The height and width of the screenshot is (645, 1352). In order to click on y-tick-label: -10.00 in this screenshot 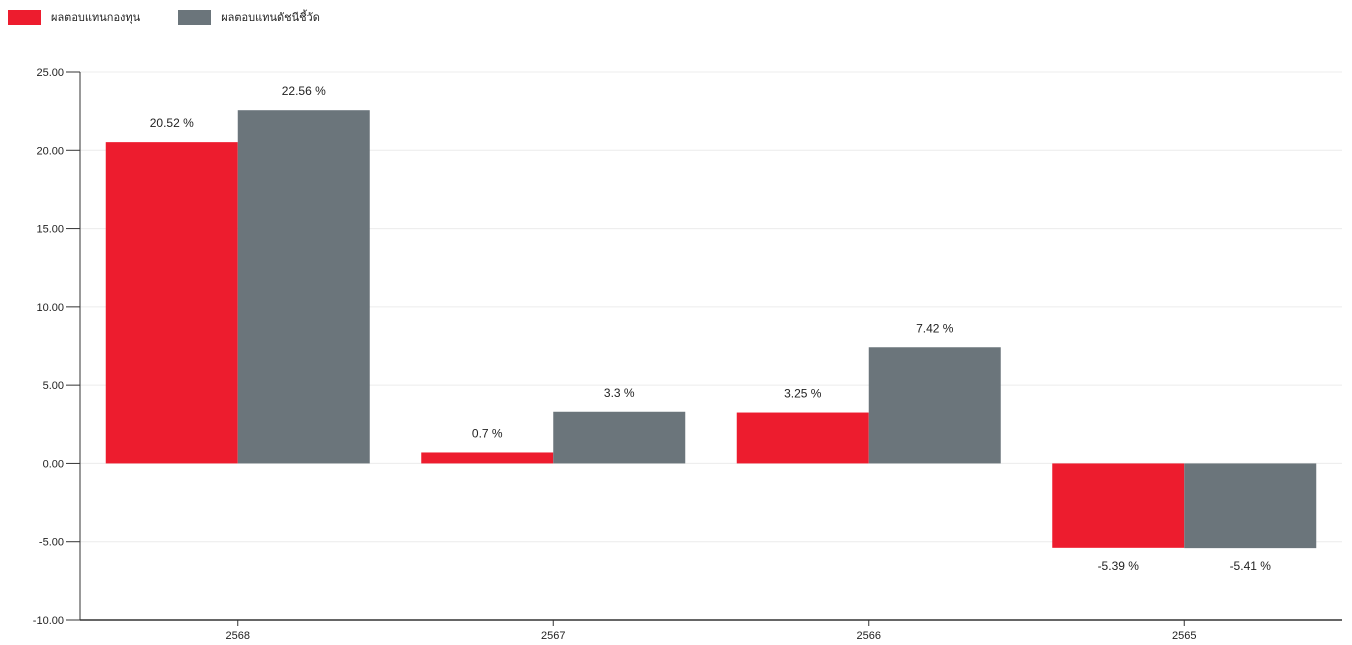, I will do `click(48, 621)`.